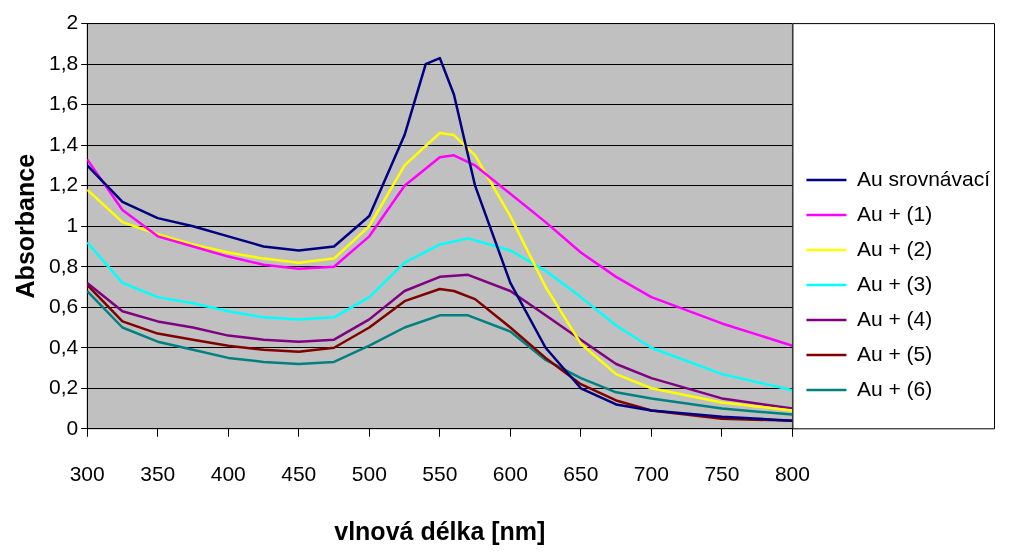  Describe the element at coordinates (158, 474) in the screenshot. I see `x-tick-label: 350` at that location.